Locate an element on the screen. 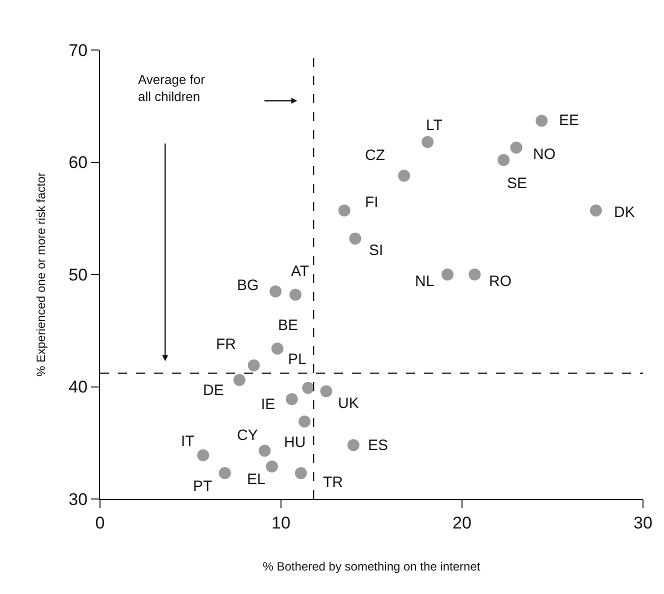 The image size is (664, 594). y-tick-label: 40 is located at coordinates (78, 387).